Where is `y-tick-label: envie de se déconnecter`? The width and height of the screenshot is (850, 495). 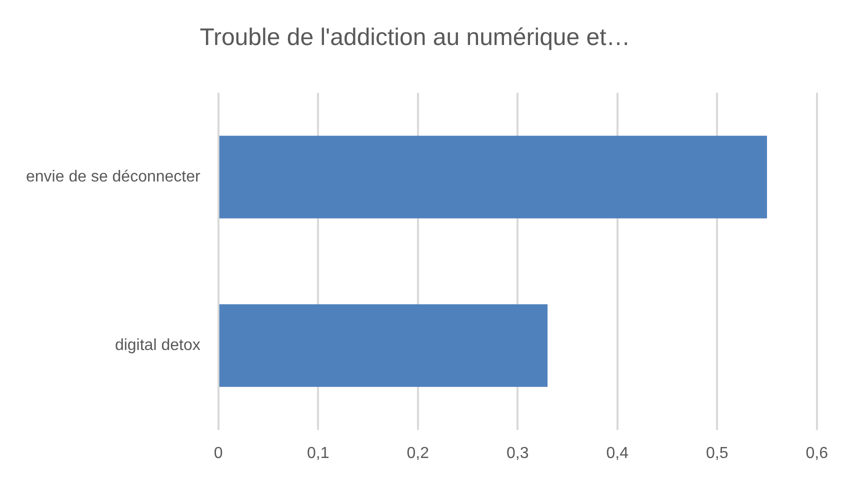 y-tick-label: envie de se déconnecter is located at coordinates (114, 177).